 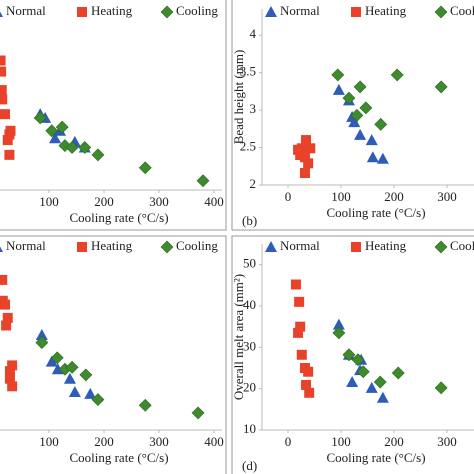 I want to click on y-axis-title: Overall melt area (mm²), so click(x=238, y=337).